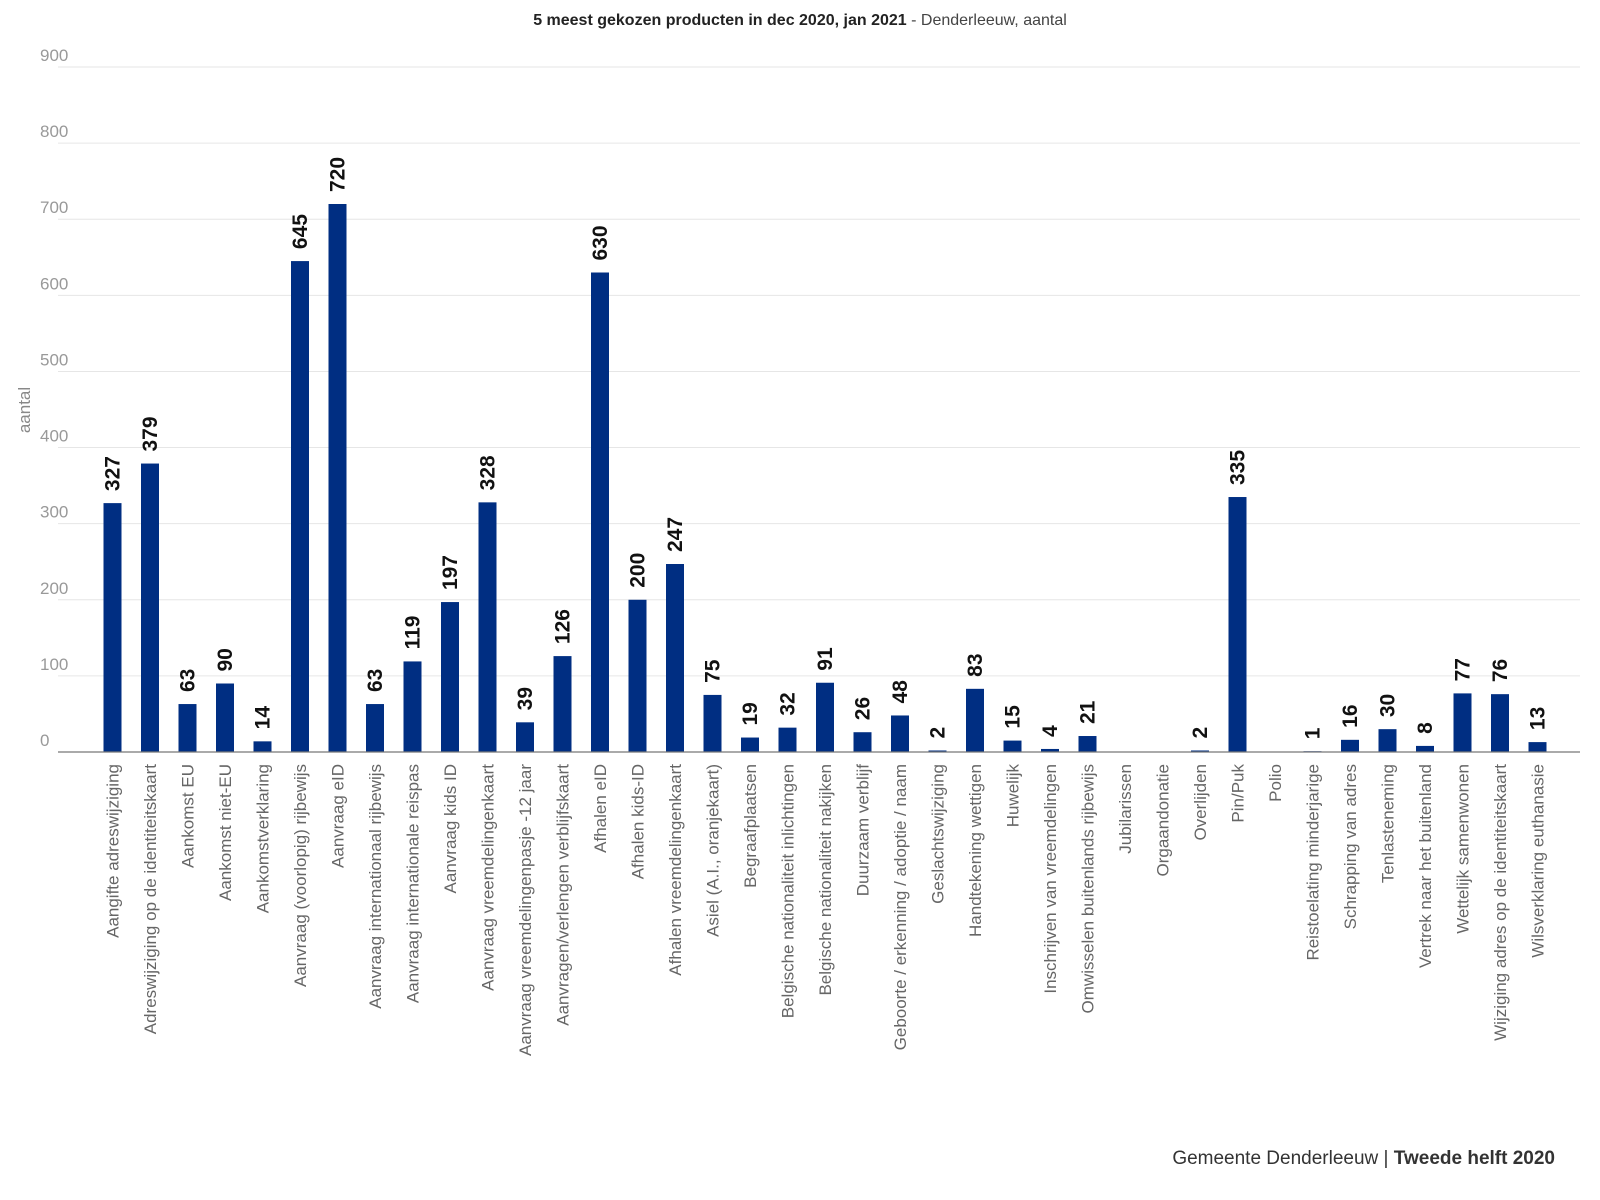  Describe the element at coordinates (488, 877) in the screenshot. I see `category-label: Aanvraag vreemdelingenkaart` at that location.